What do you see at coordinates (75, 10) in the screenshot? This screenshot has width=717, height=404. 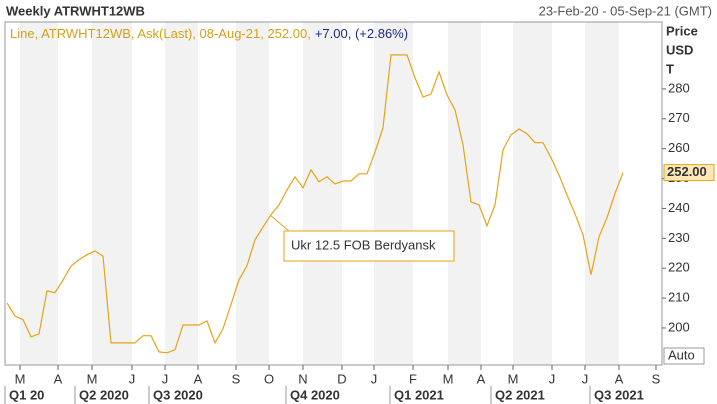 I see `chart-title: Weekly ATRWHT12WB` at bounding box center [75, 10].